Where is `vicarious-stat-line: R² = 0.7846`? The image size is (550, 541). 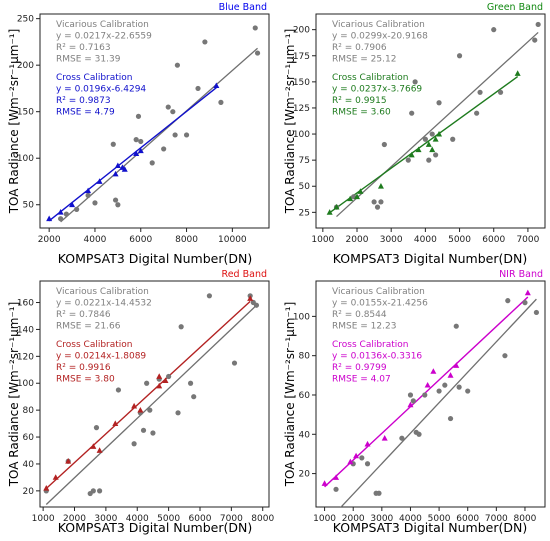 vicarious-stat-line: R² = 0.7846 is located at coordinates (83, 315).